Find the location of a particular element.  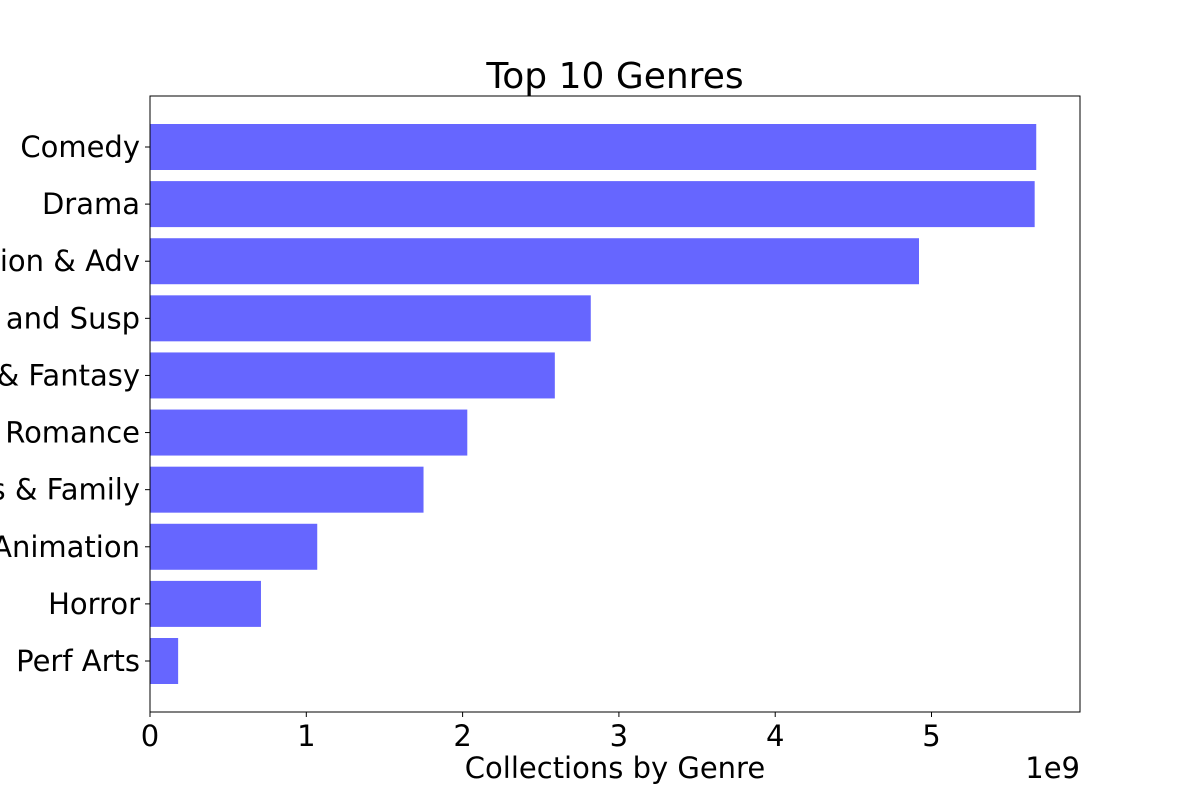

y-tick-label: Romance is located at coordinates (72, 433).